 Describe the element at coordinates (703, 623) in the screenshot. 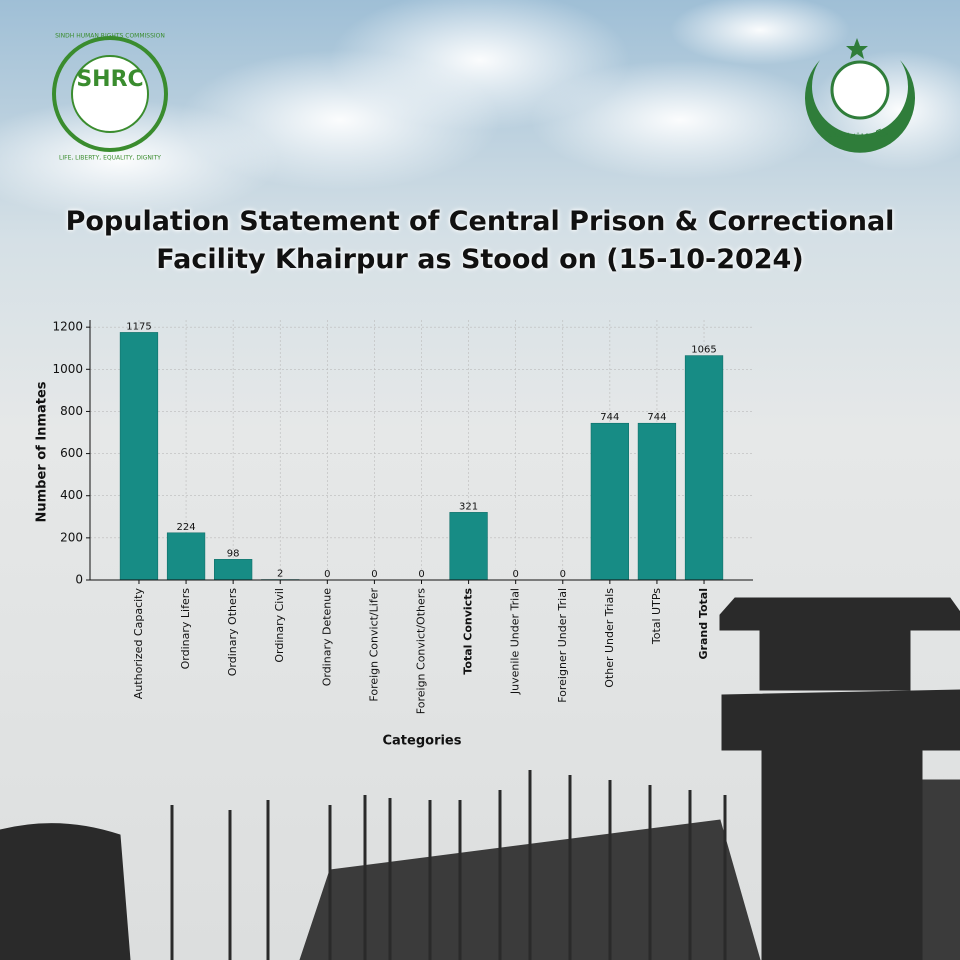

I see `x-tick-label: Grand Total` at that location.